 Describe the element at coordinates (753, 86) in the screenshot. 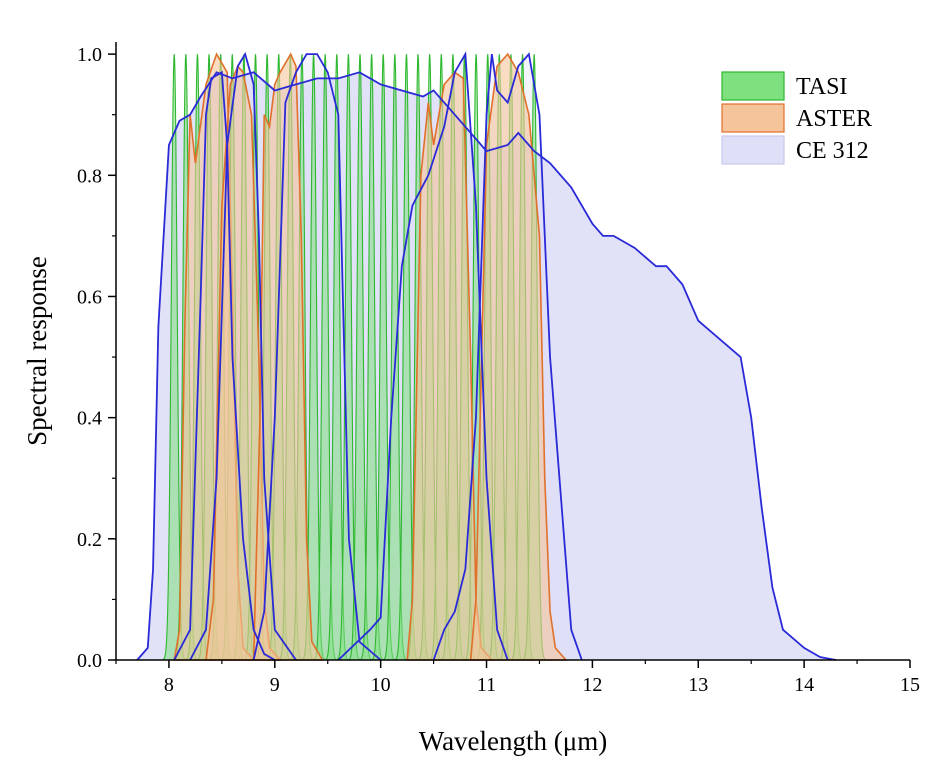

I see `legend-swatch-tasi` at that location.